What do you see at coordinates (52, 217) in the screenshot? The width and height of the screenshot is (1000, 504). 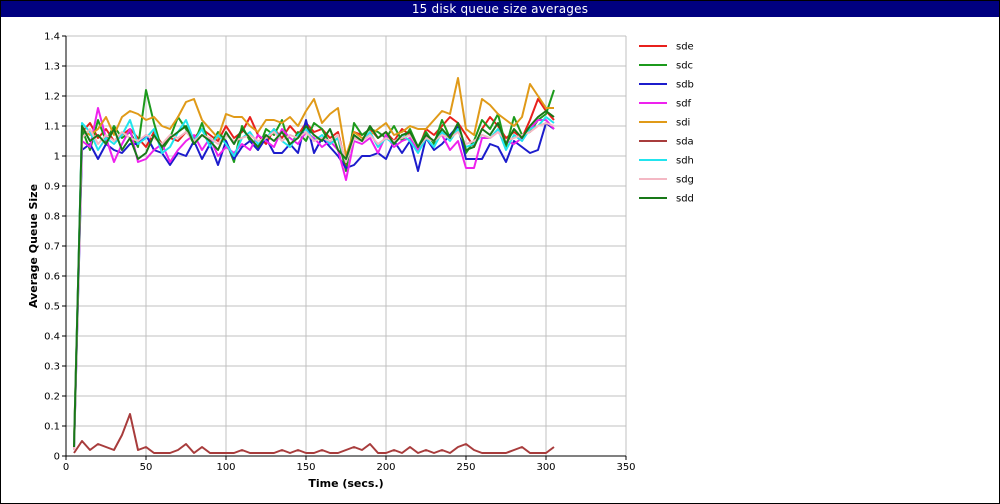 I see `y-tick-label: 0.8` at bounding box center [52, 217].